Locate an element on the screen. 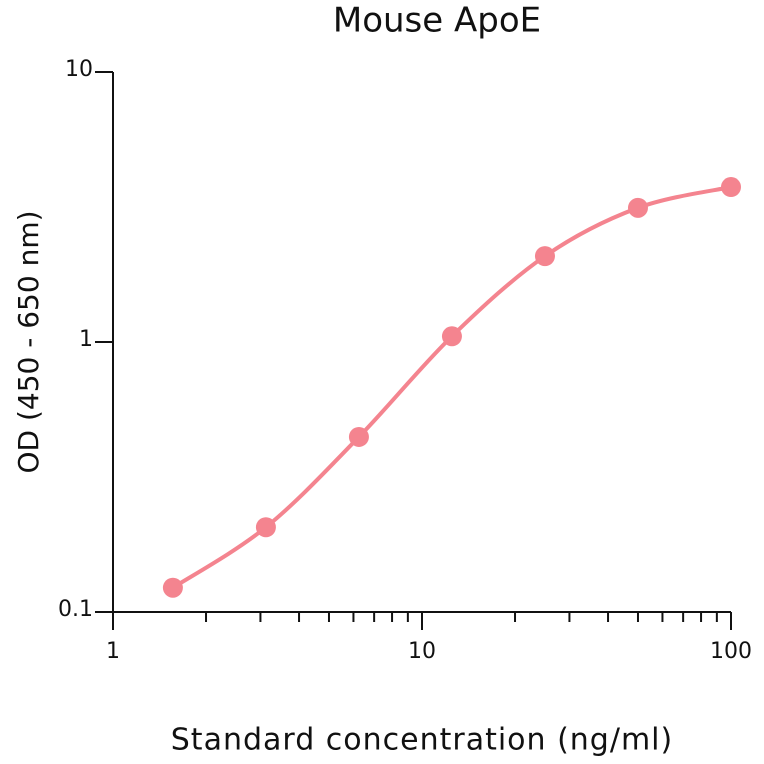 The height and width of the screenshot is (764, 764). chart-title: Mouse ApoE is located at coordinates (437, 21).